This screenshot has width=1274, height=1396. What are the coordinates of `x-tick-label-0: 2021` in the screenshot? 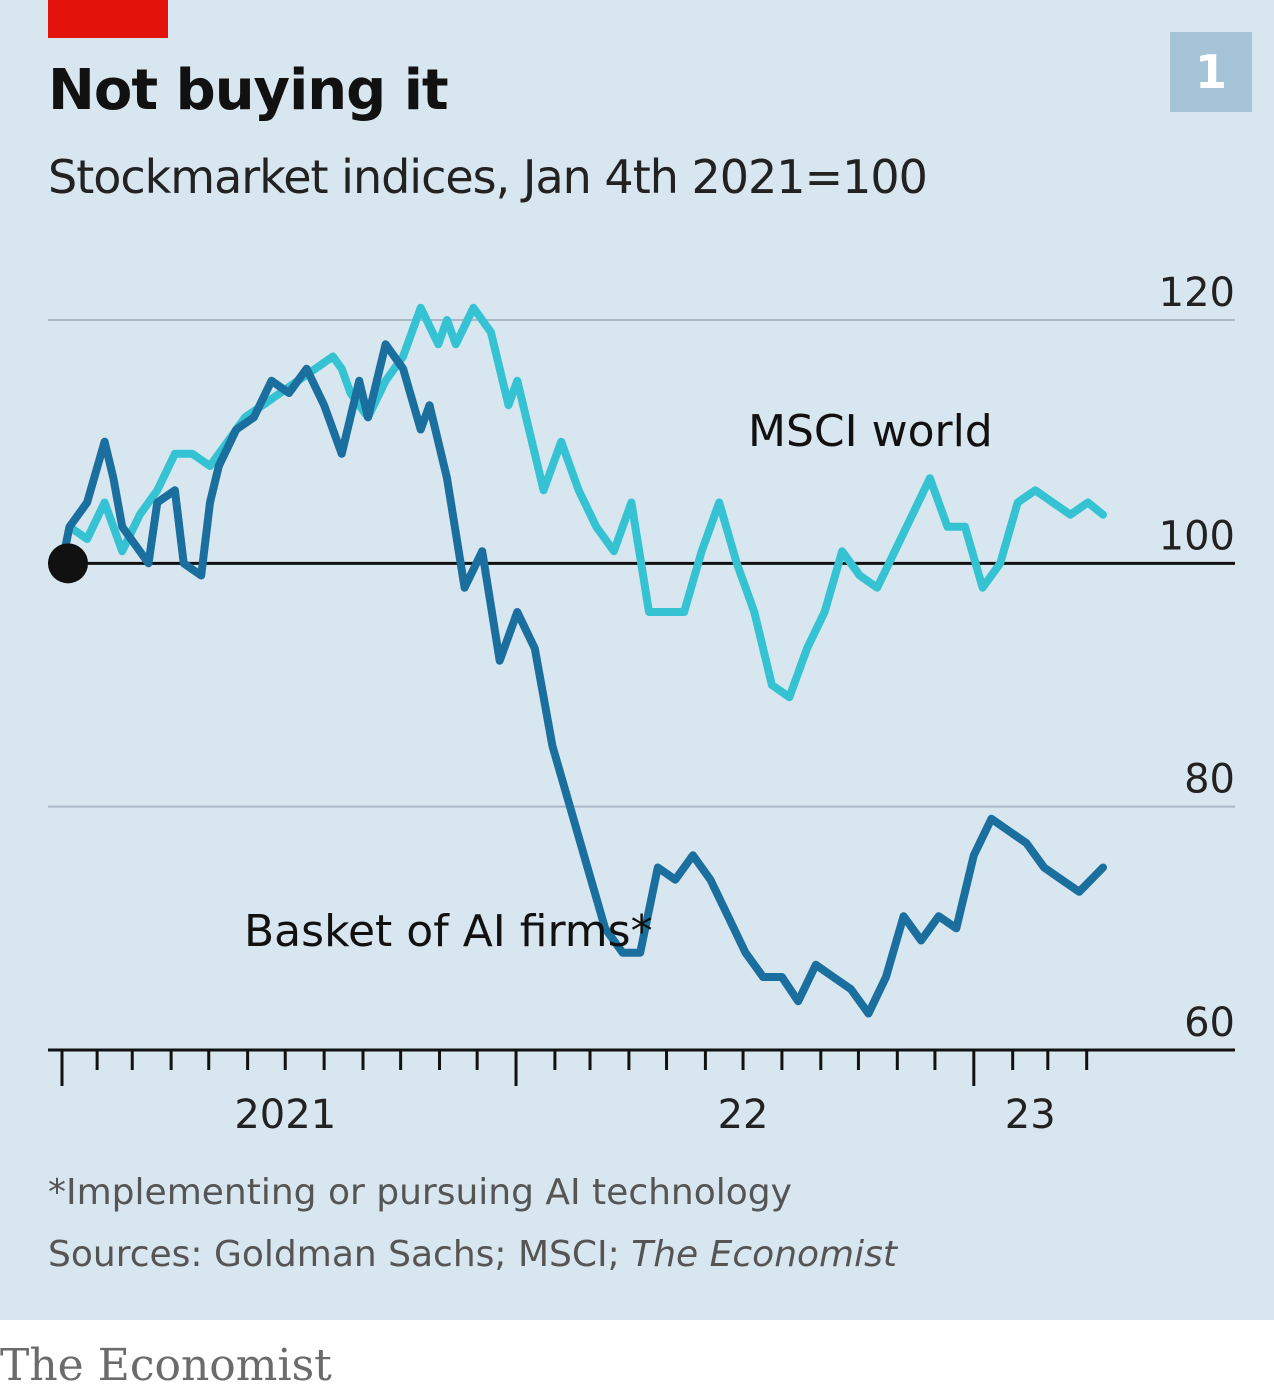 It's located at (285, 1115).